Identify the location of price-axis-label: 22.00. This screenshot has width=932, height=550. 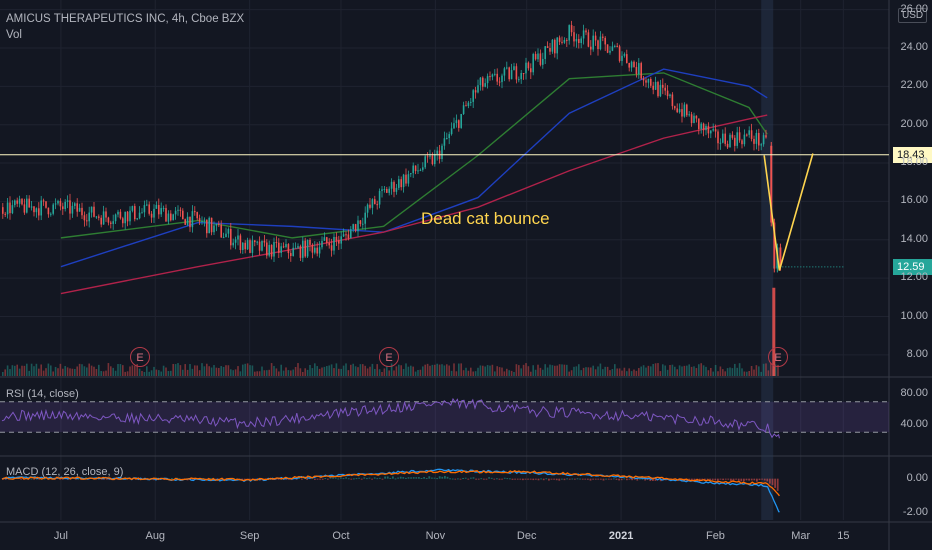
(914, 85).